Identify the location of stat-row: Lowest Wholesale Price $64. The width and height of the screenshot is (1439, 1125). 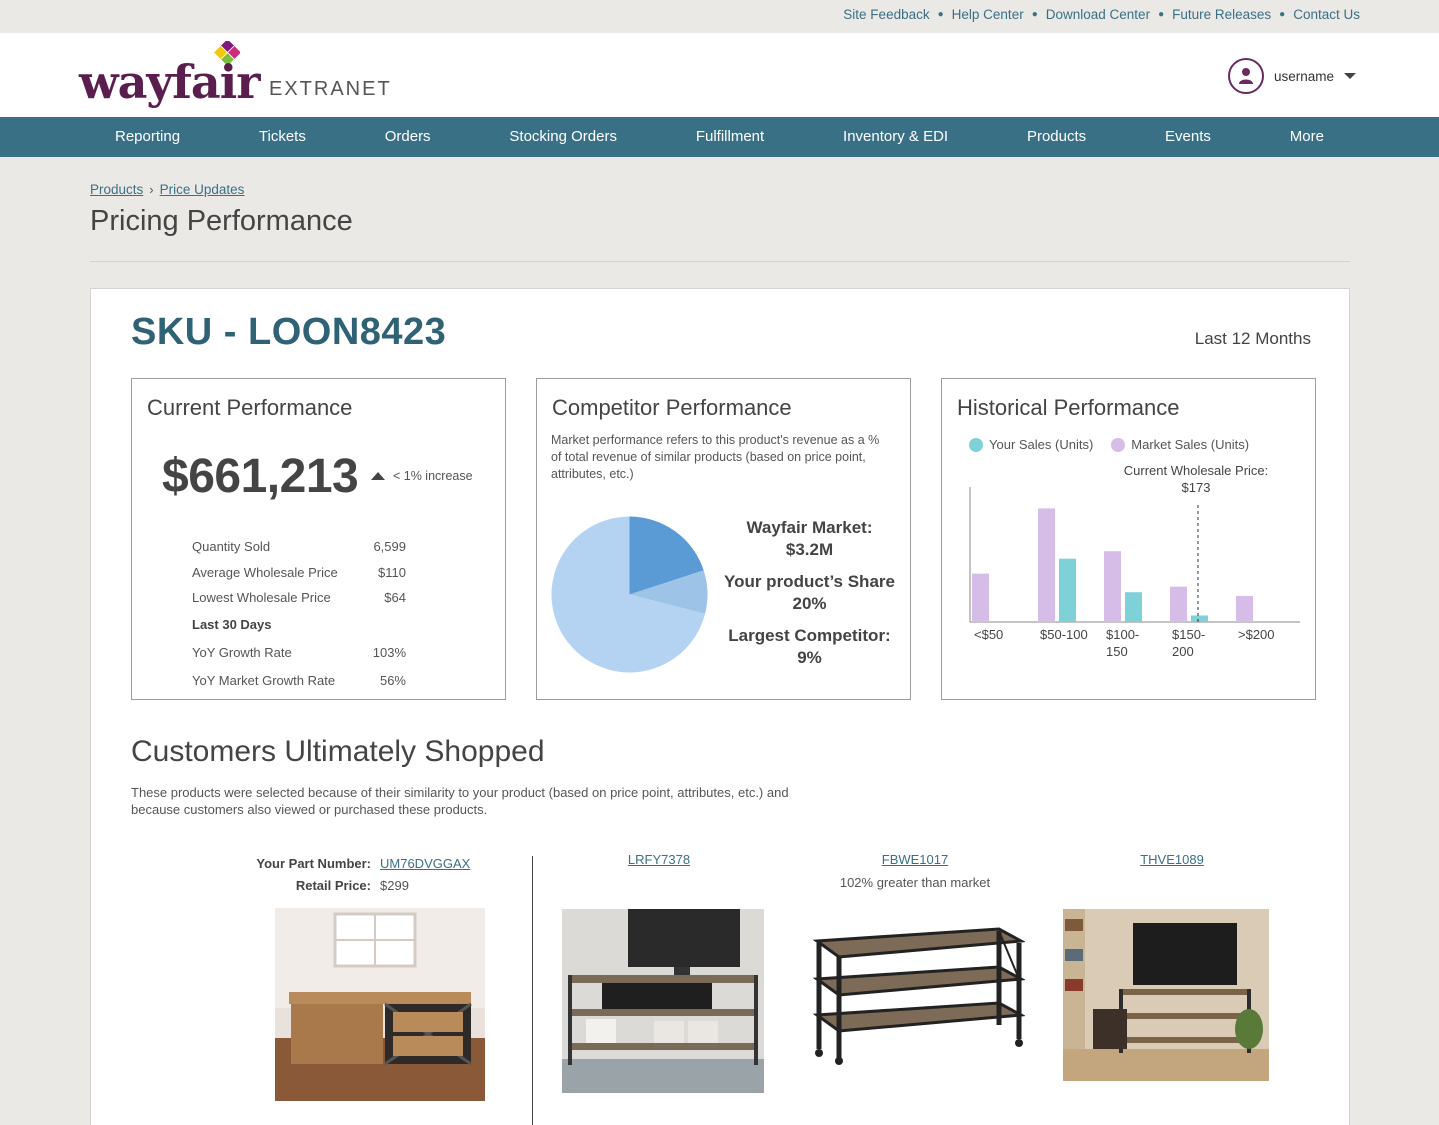
(299, 598).